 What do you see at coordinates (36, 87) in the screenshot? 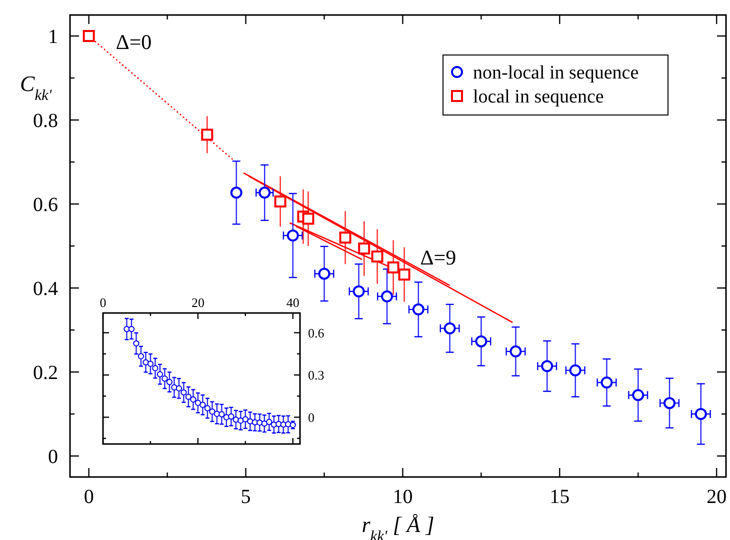
I see `y-axis-title: C$_{kk'}$` at bounding box center [36, 87].